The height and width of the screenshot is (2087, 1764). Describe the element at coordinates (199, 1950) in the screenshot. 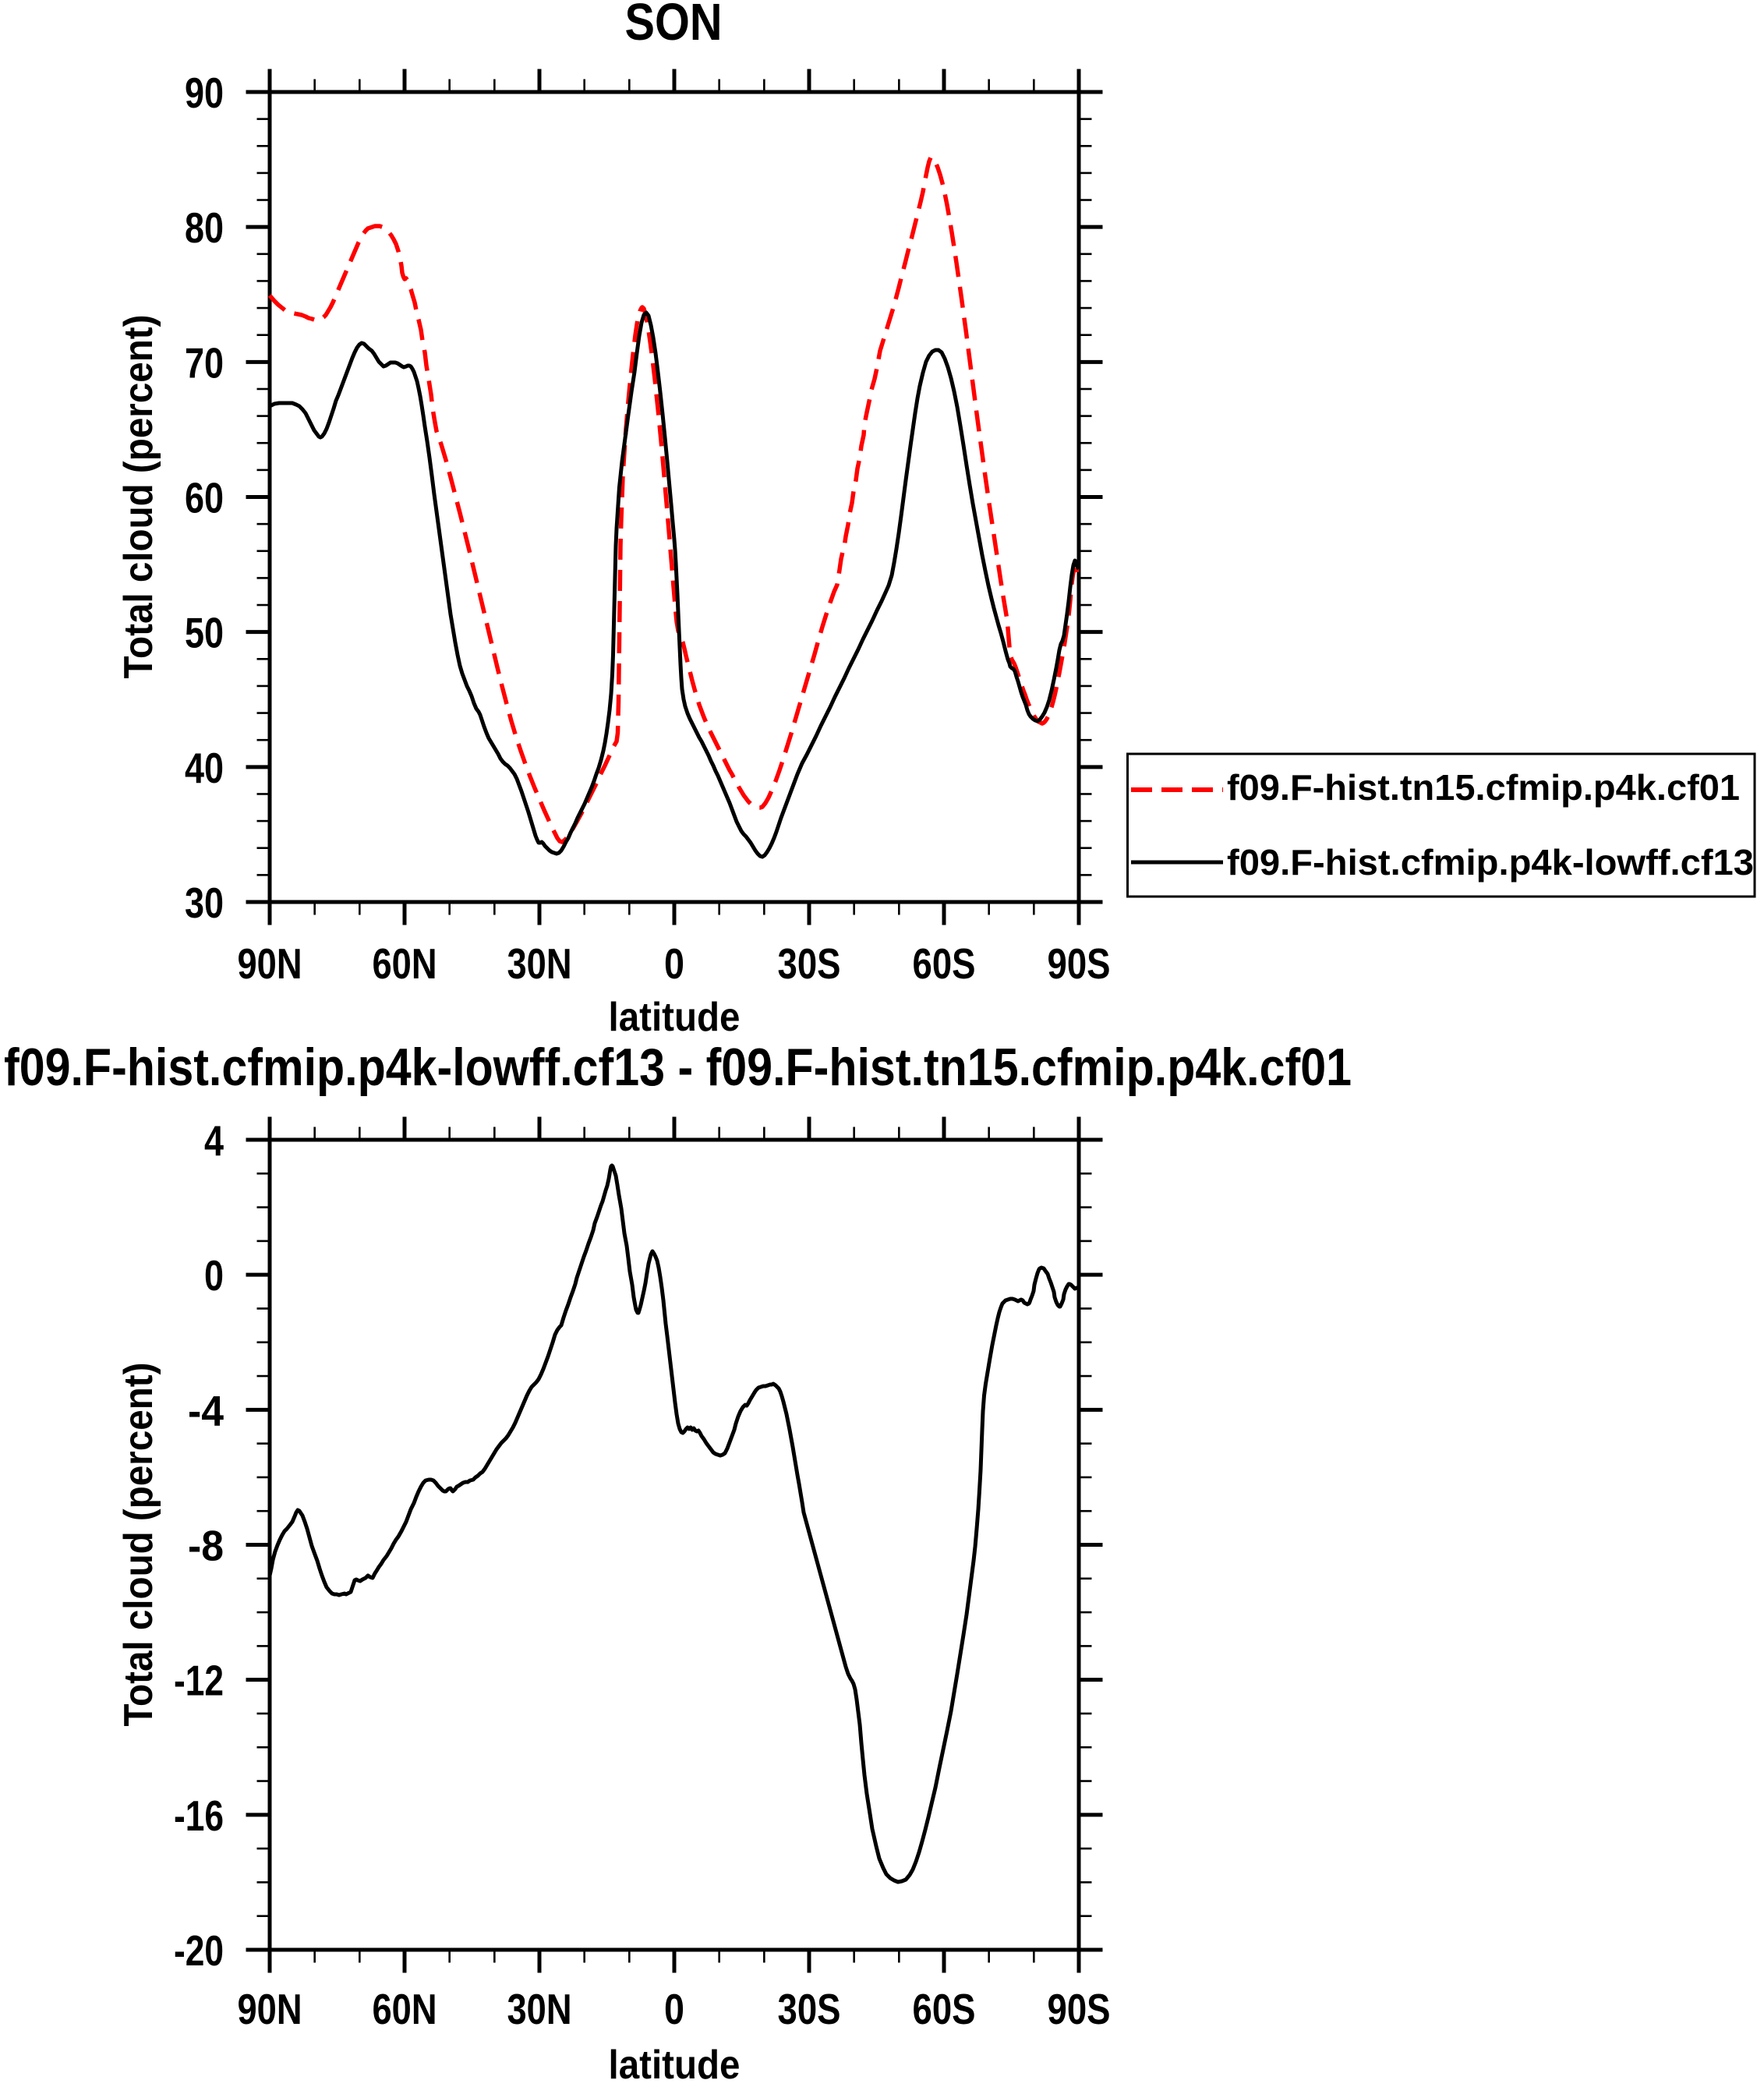

I see `svg-text: -20` at that location.